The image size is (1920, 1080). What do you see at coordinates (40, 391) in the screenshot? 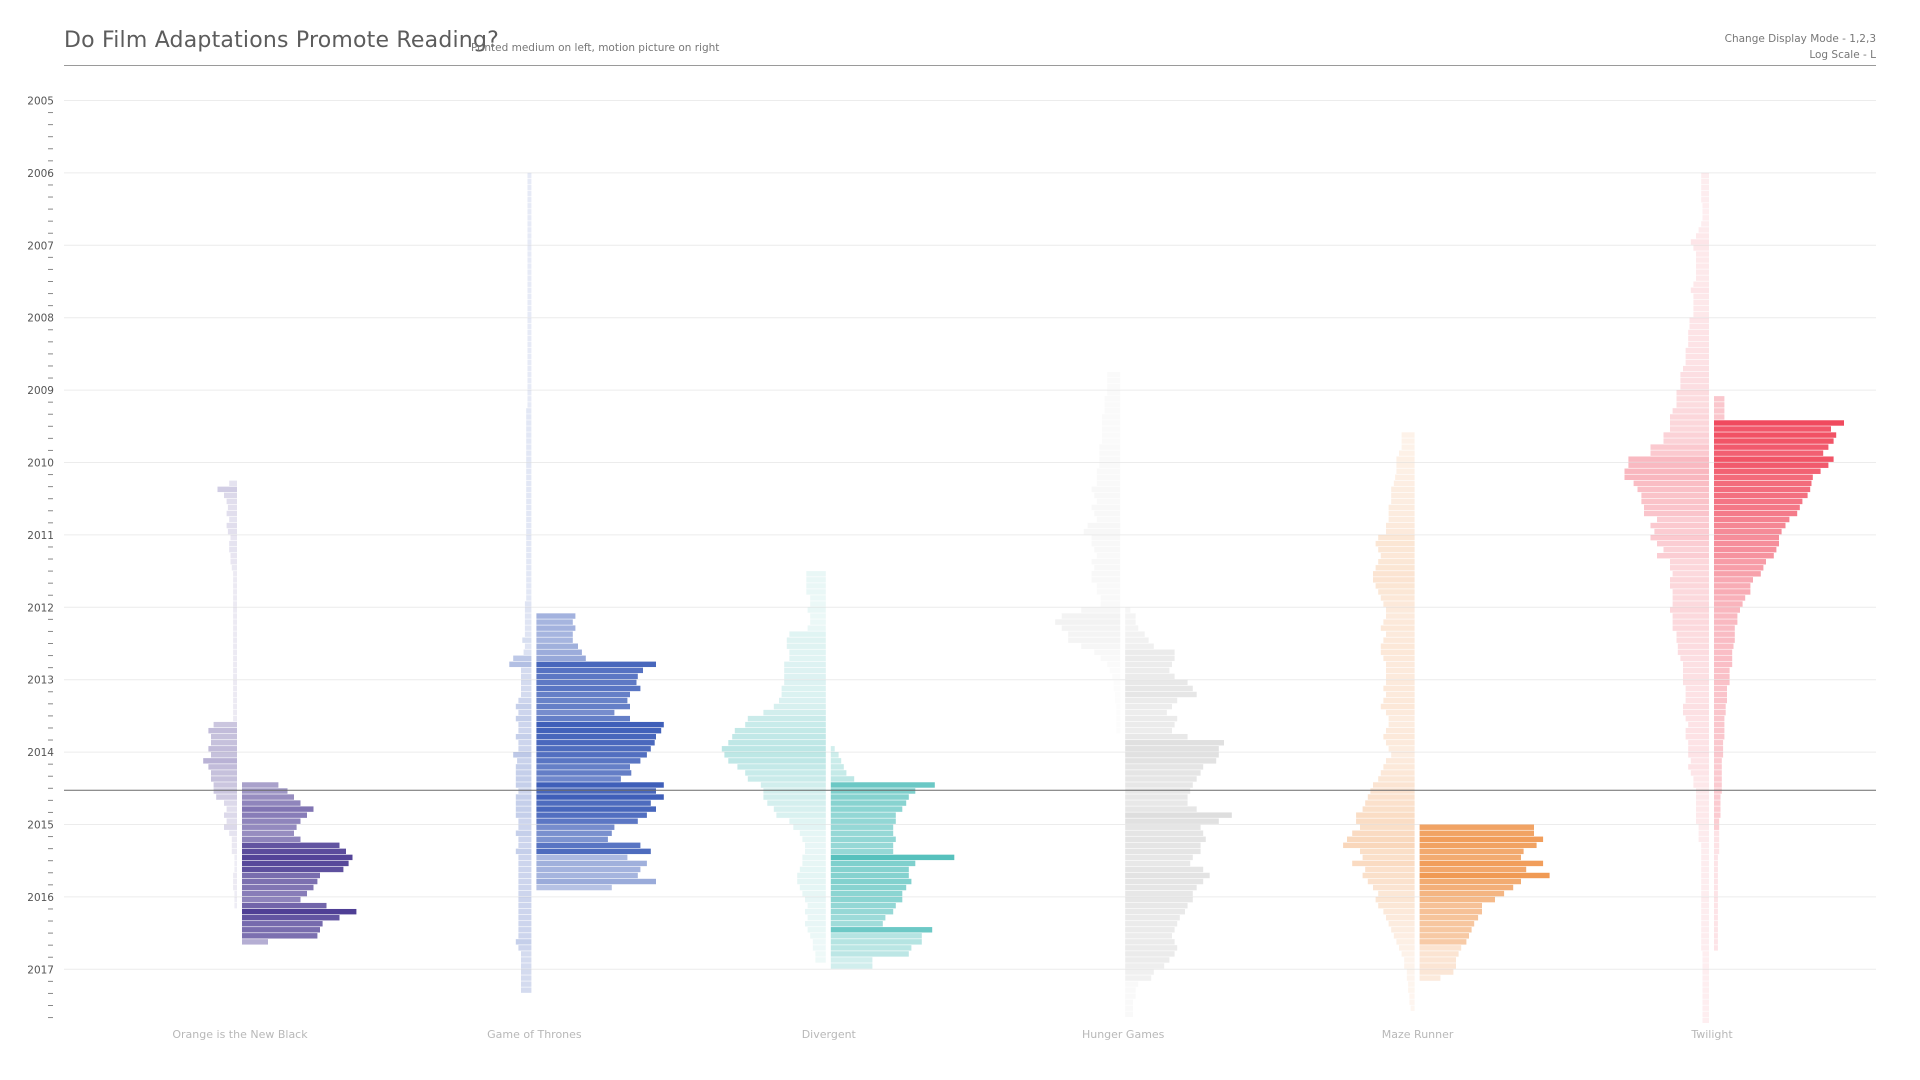
I see `year-tick-label: 2009` at bounding box center [40, 391].